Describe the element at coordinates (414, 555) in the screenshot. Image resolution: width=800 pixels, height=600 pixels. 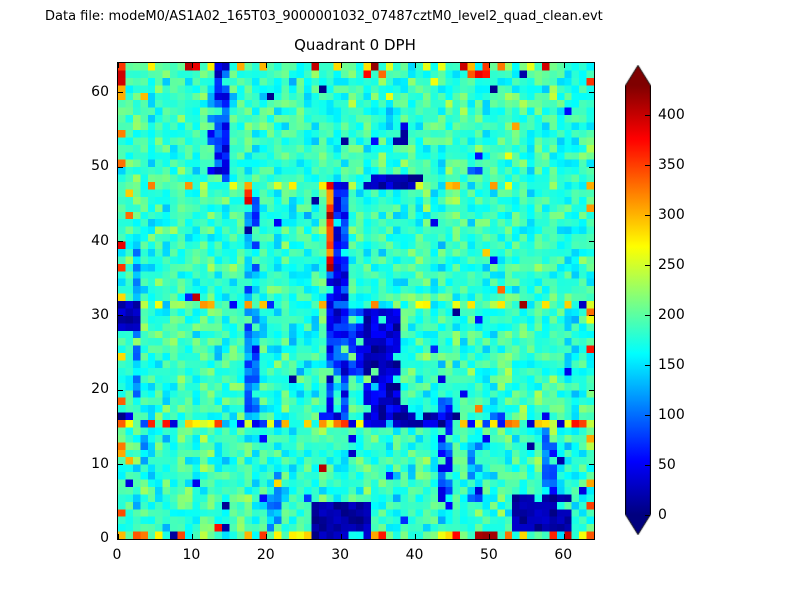
I see `x-tick-label: 40` at that location.